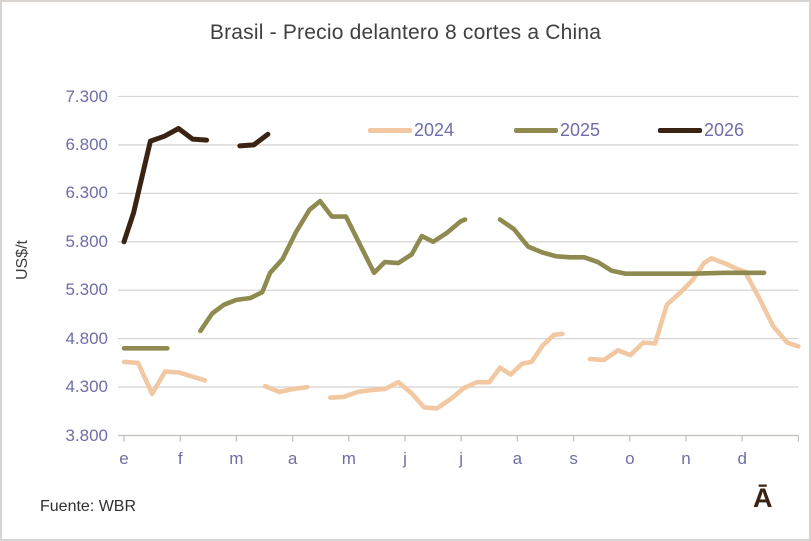 This screenshot has width=811, height=541. I want to click on legend-item-2026: 2026, so click(701, 130).